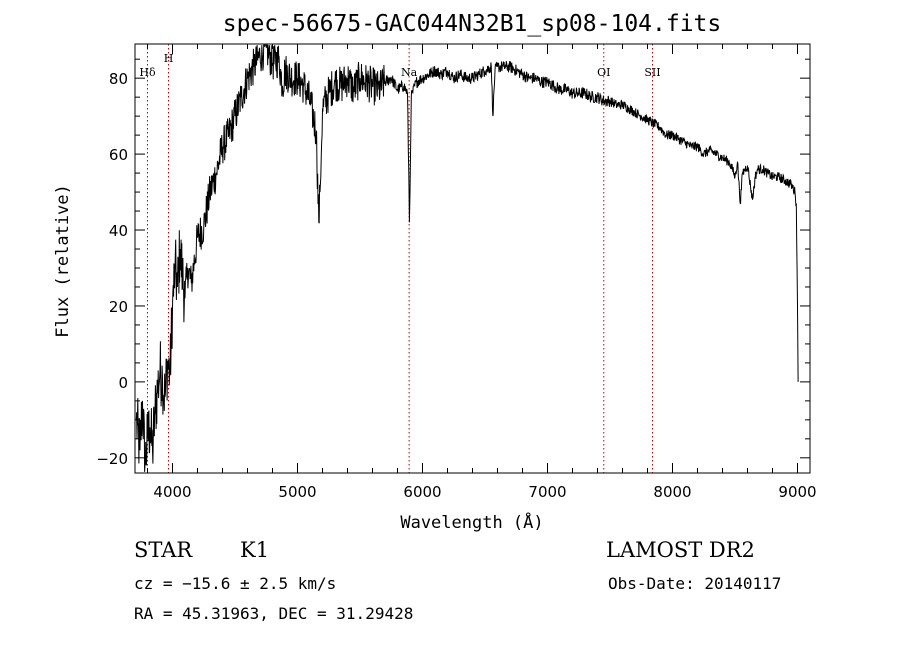  What do you see at coordinates (147, 72) in the screenshot?
I see `line-marker-label: Hδ` at bounding box center [147, 72].